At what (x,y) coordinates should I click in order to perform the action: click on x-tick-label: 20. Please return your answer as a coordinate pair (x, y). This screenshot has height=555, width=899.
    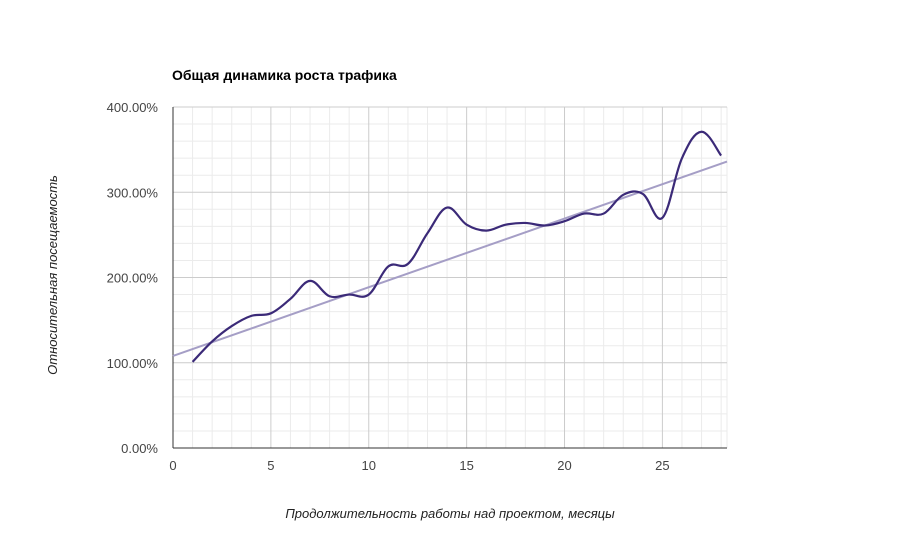
    Looking at the image, I should click on (564, 465).